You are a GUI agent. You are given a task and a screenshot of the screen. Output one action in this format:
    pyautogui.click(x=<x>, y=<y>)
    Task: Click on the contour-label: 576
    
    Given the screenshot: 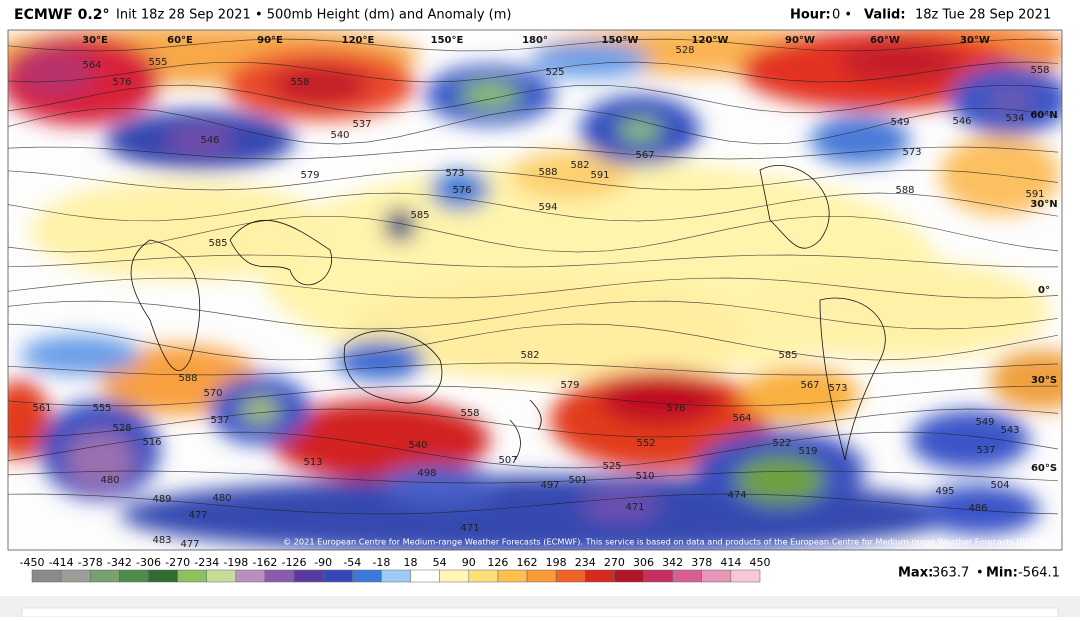 What is the action you would take?
    pyautogui.click(x=461, y=190)
    